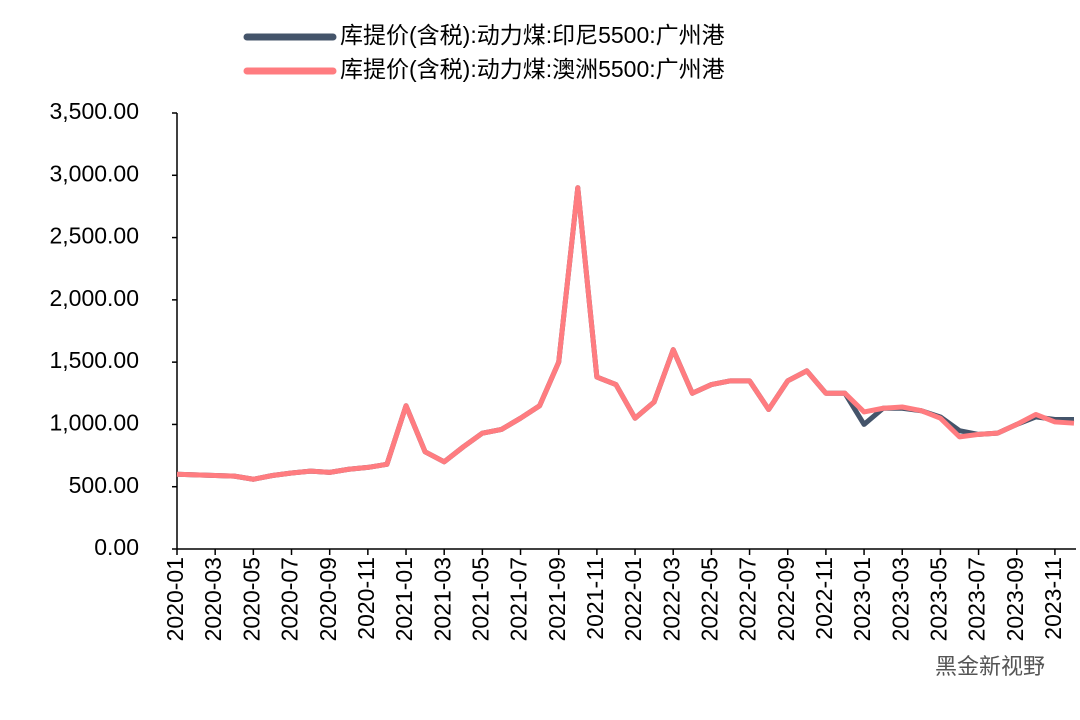  What do you see at coordinates (824, 598) in the screenshot?
I see `x-tick-label: 2022-11` at bounding box center [824, 598].